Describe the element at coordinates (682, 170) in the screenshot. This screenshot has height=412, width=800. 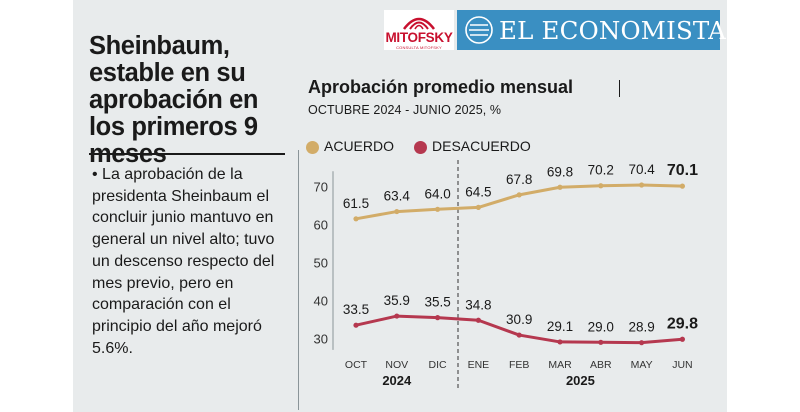
I see `data-label: 70.1` at that location.